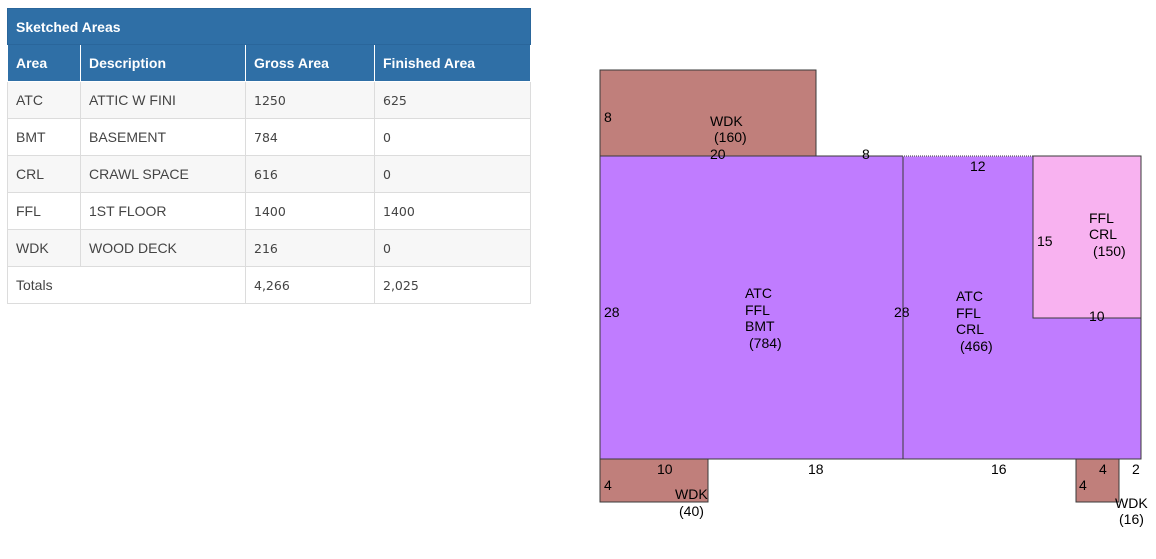 This screenshot has height=559, width=1156. What do you see at coordinates (718, 154) in the screenshot?
I see `top-deck-dim-bottom: 20` at bounding box center [718, 154].